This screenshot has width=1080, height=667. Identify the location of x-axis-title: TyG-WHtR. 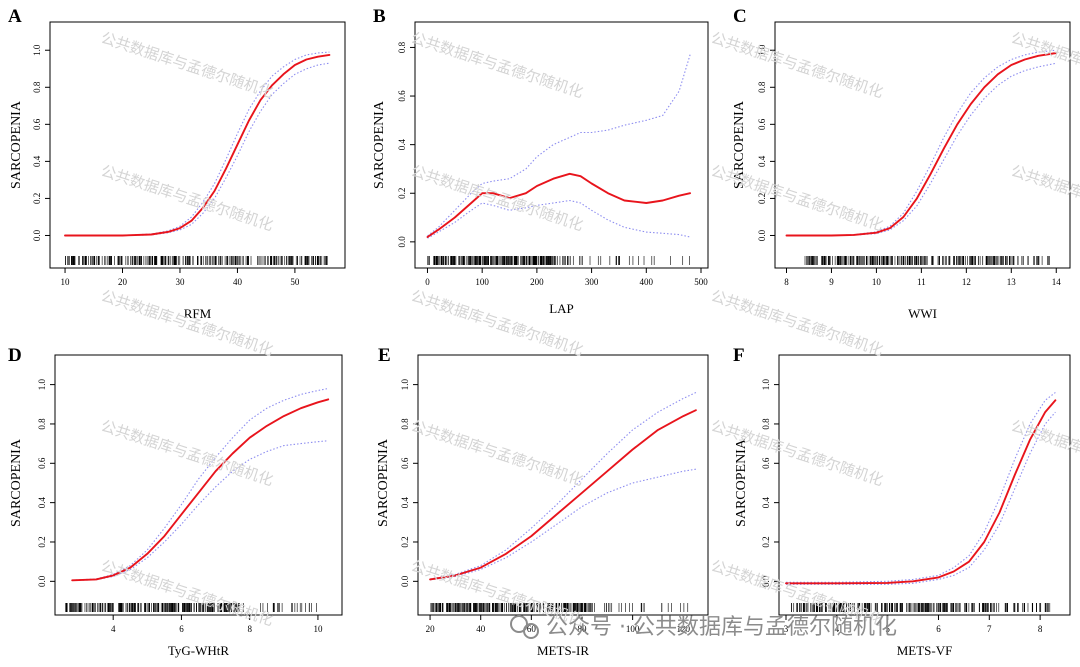
(199, 650).